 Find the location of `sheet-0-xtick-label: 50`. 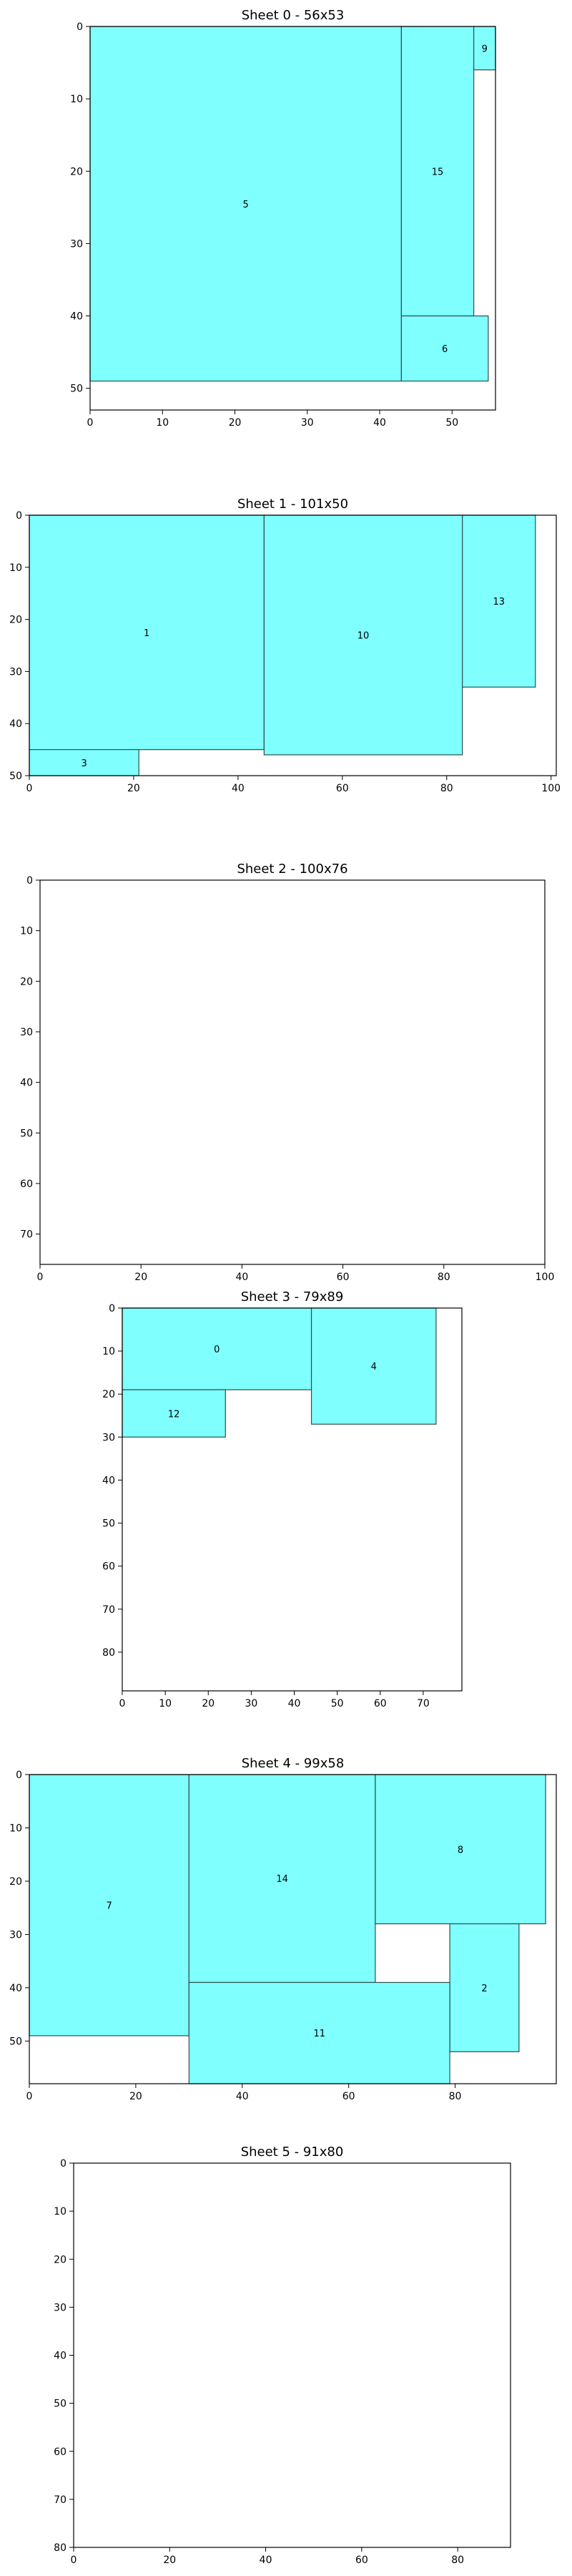

sheet-0-xtick-label: 50 is located at coordinates (451, 423).